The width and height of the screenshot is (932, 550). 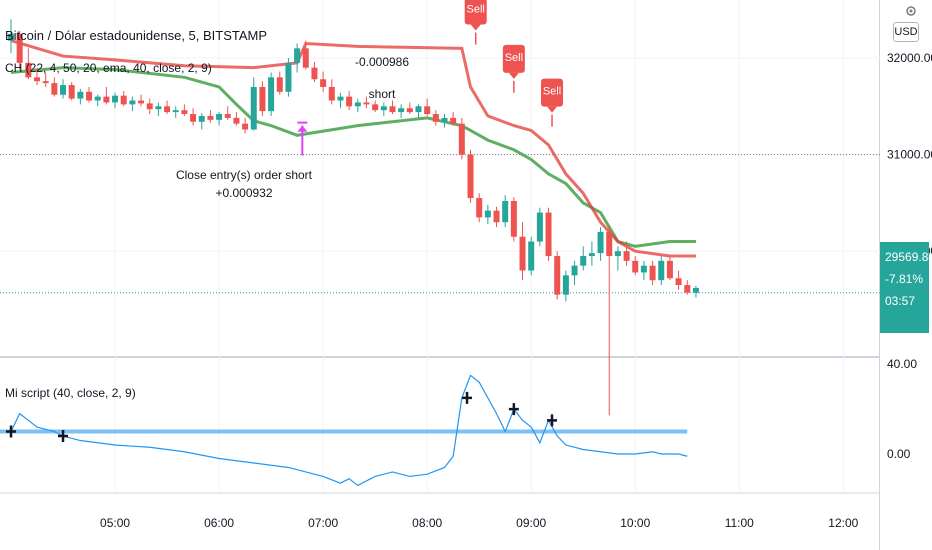 I want to click on close-entry-label: Close entry(s) order short, so click(x=244, y=175).